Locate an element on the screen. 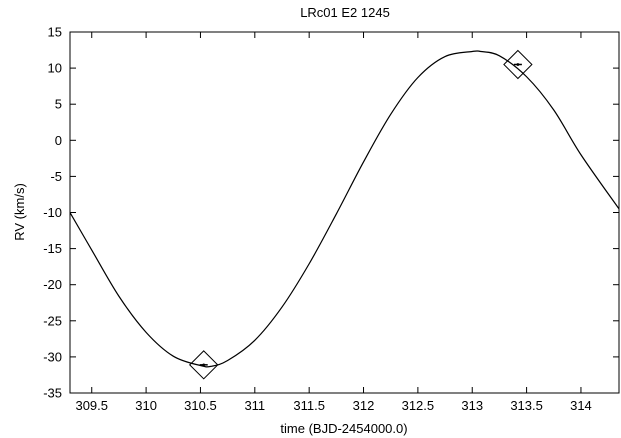 The height and width of the screenshot is (438, 621). x-tick-label: 309.5 is located at coordinates (91, 405).